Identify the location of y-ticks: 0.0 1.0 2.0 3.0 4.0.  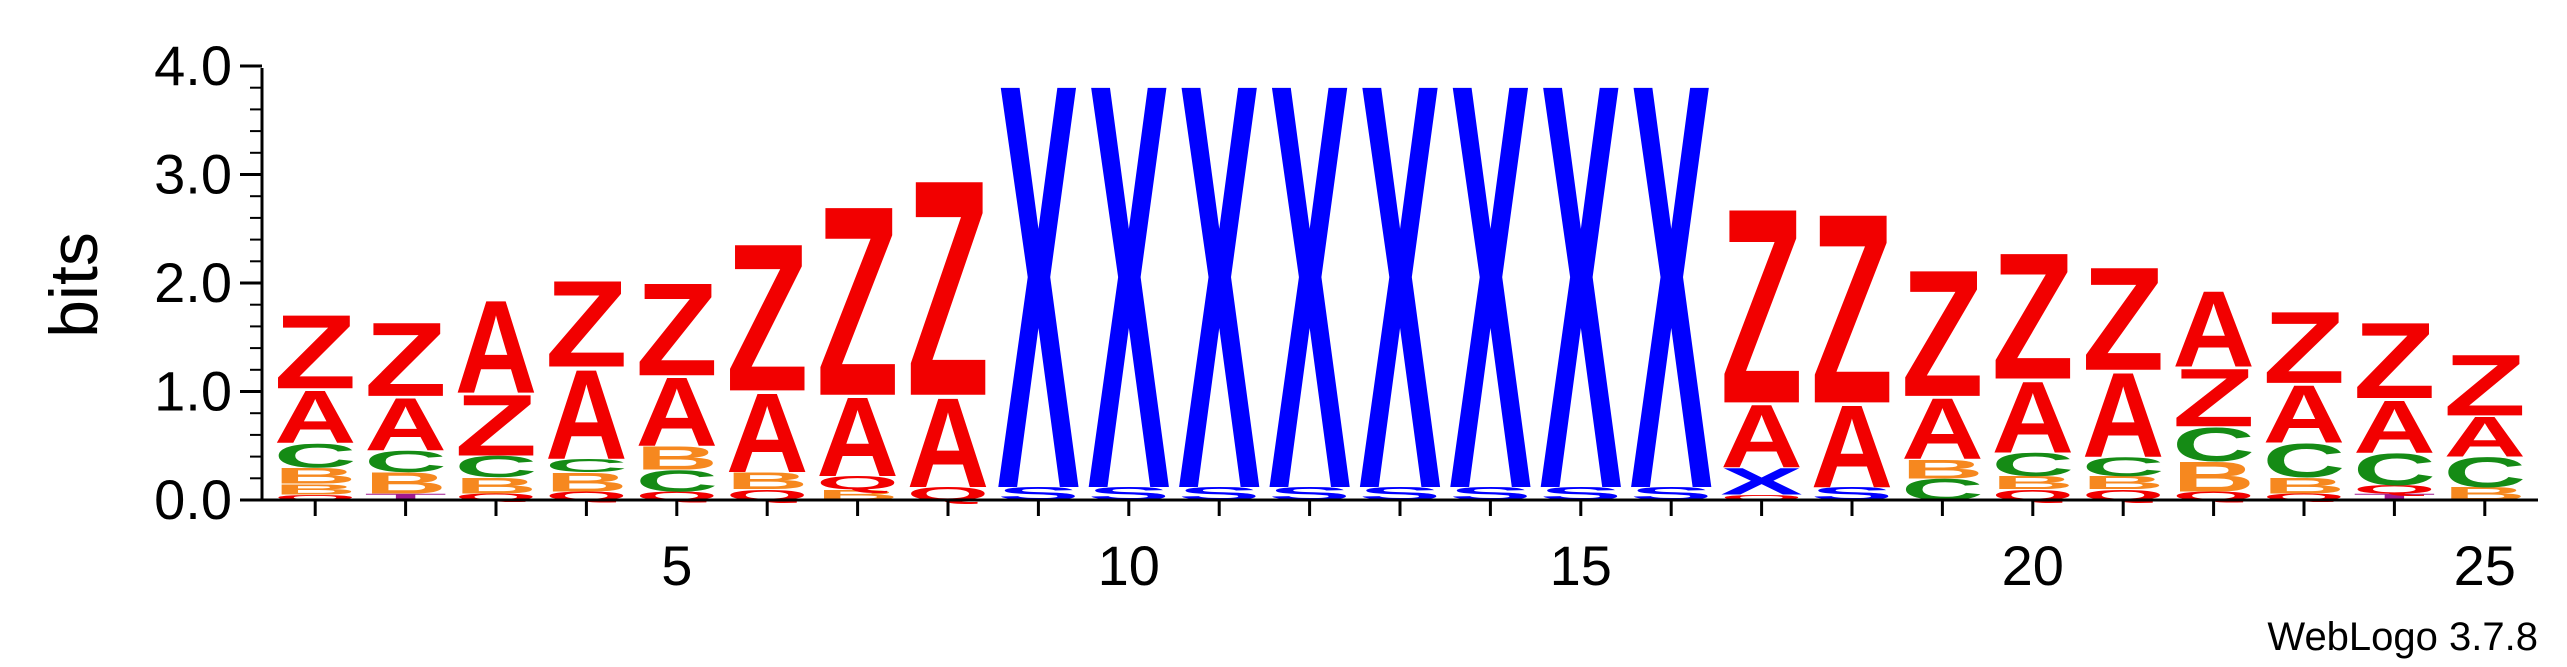
(208, 282).